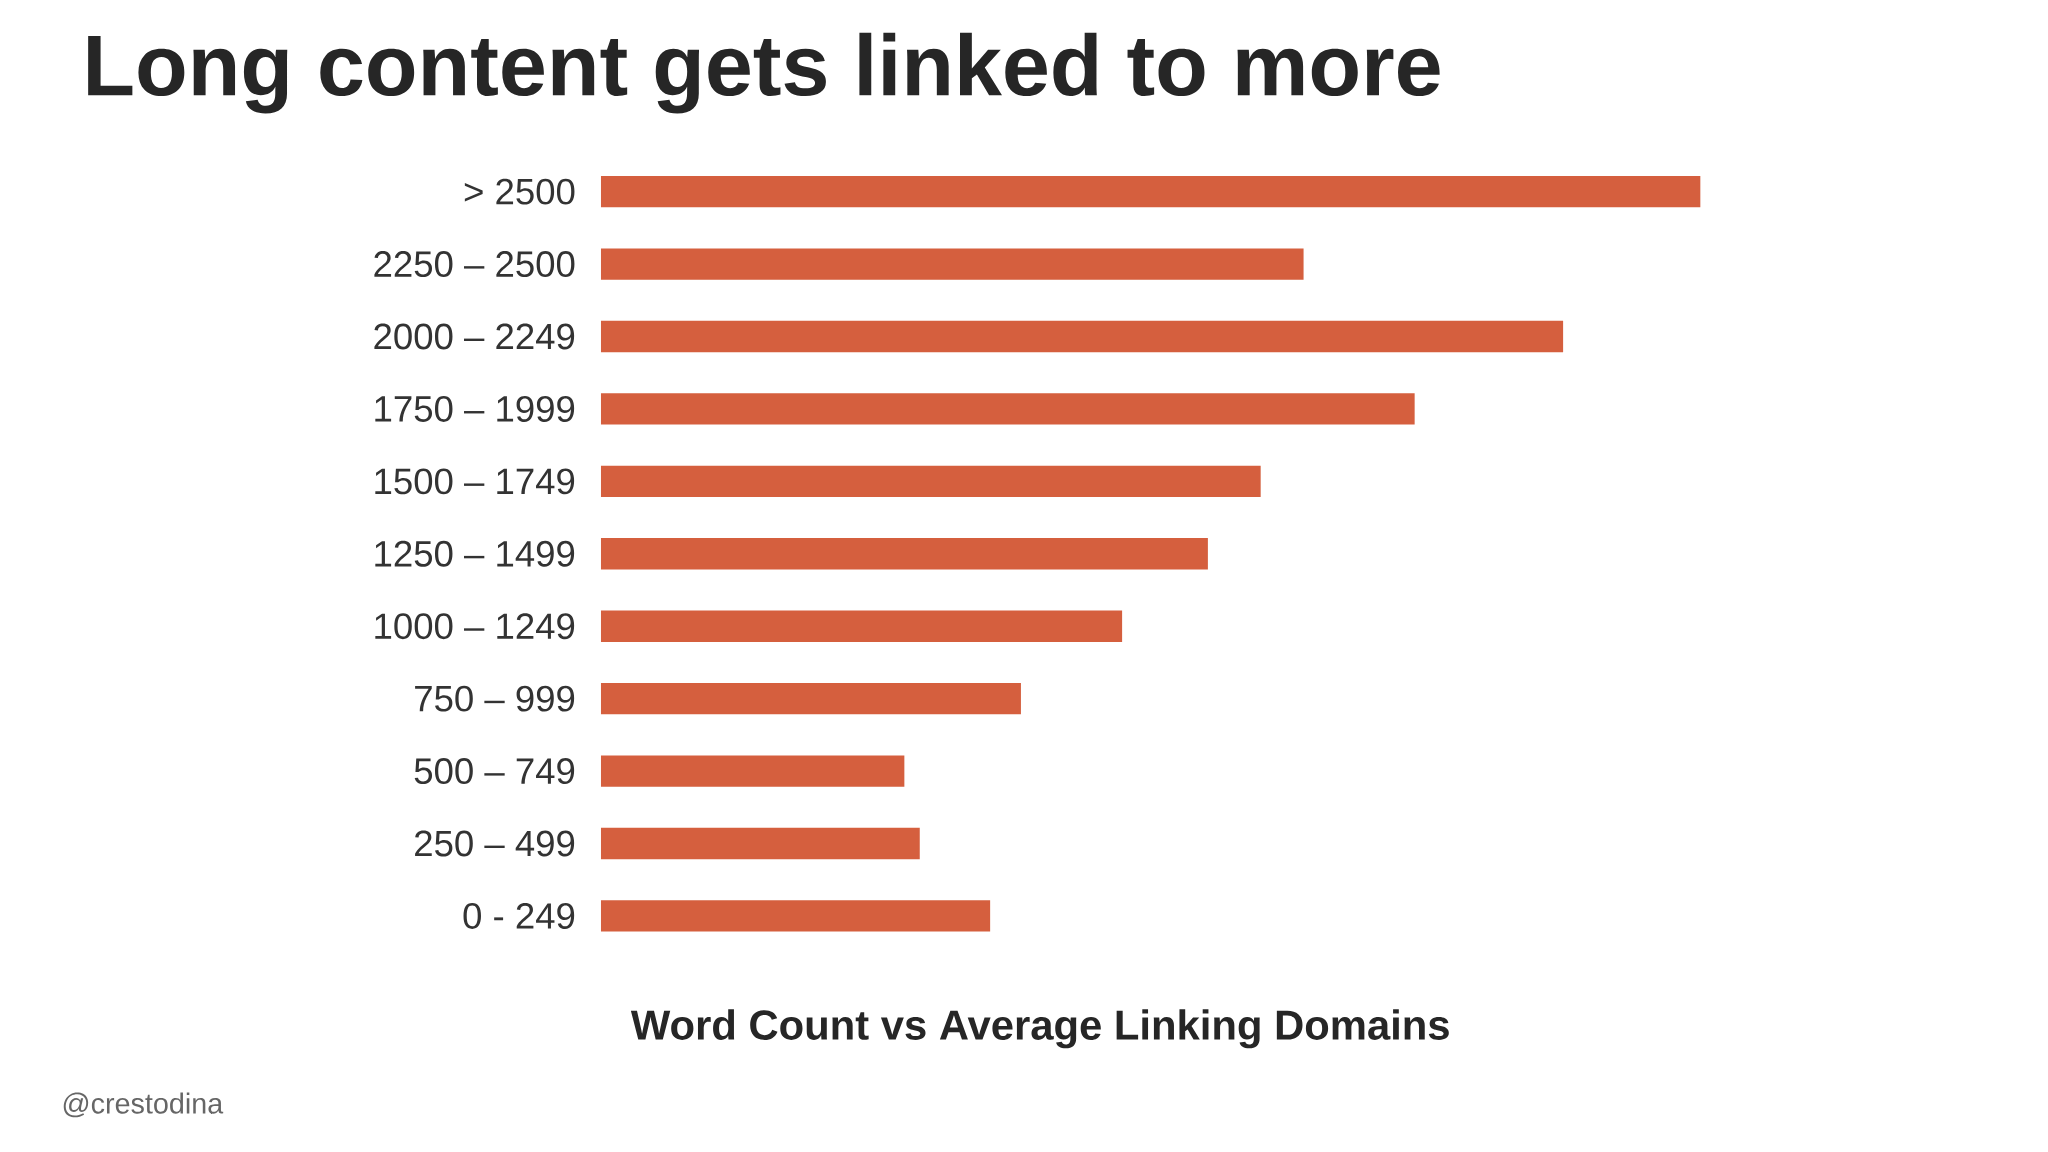 The width and height of the screenshot is (2048, 1152). What do you see at coordinates (519, 191) in the screenshot?
I see `y-tick-label: > 2500` at bounding box center [519, 191].